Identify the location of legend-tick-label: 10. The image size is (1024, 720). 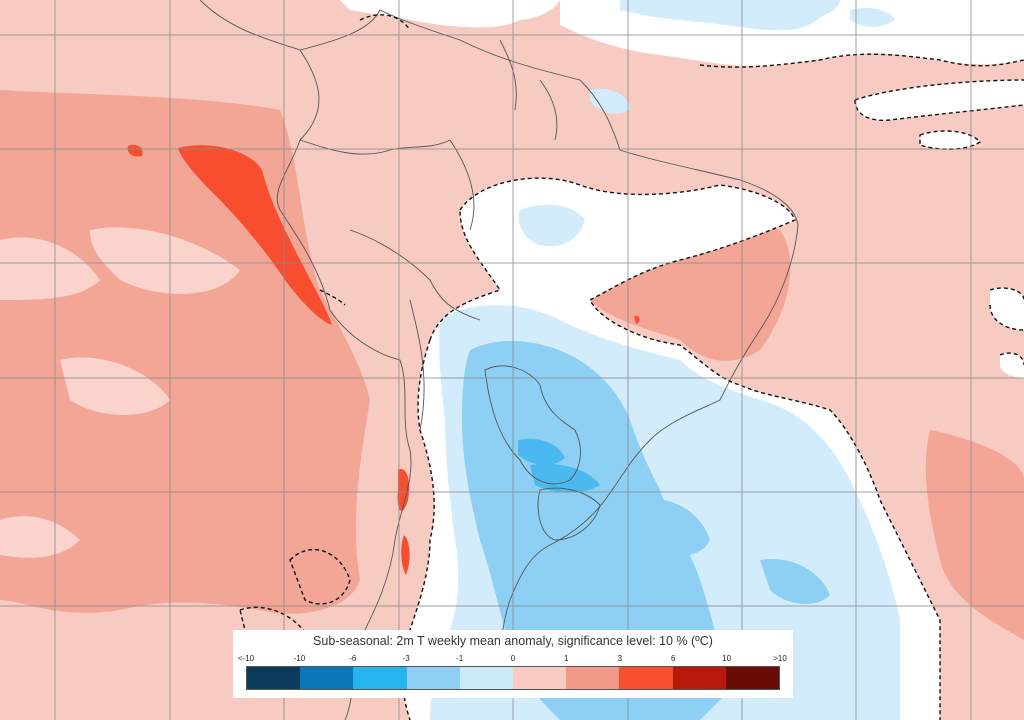
(727, 658).